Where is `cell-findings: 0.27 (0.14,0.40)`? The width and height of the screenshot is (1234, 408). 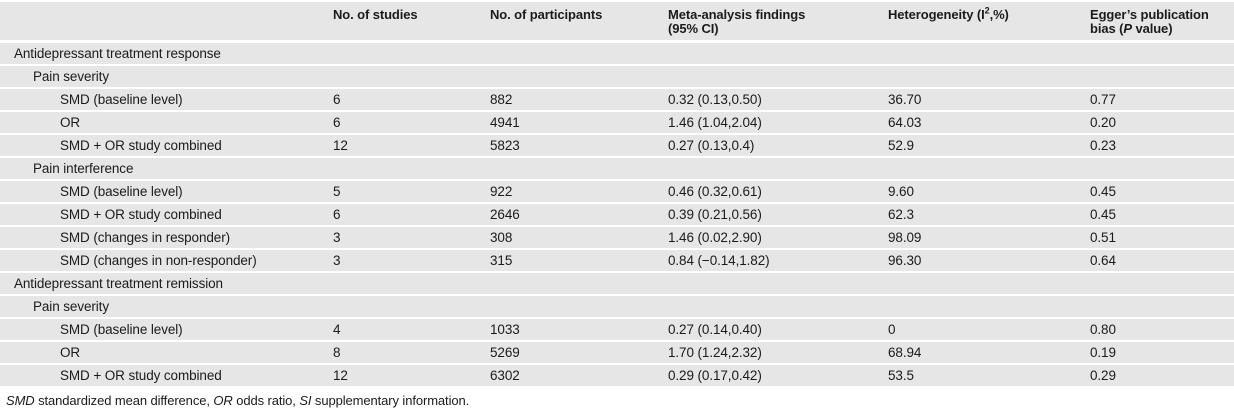 cell-findings: 0.27 (0.14,0.40) is located at coordinates (715, 329).